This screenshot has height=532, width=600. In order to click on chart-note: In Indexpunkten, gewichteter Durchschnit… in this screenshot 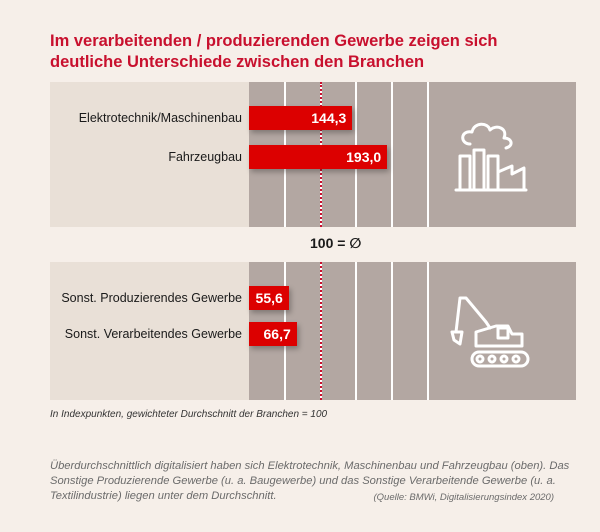, I will do `click(189, 414)`.